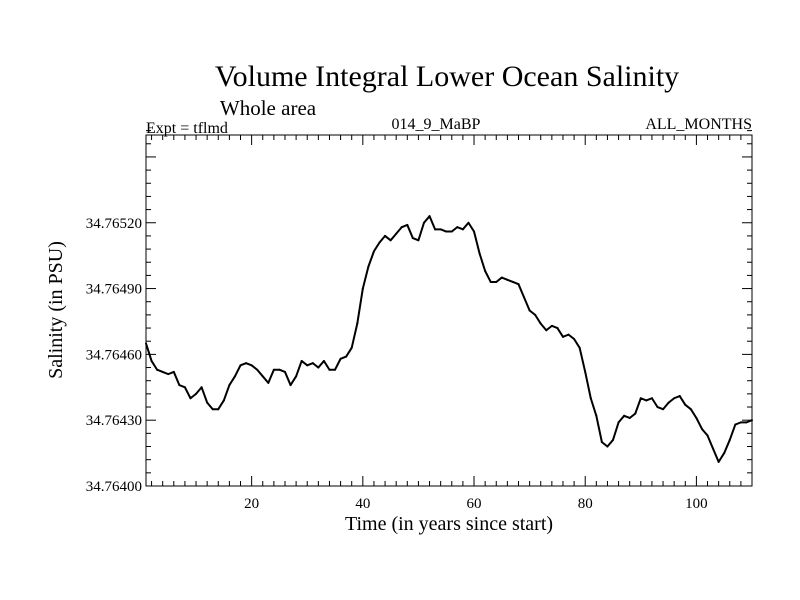 The height and width of the screenshot is (600, 800). I want to click on x-axis-label: Time (in years since start), so click(449, 524).